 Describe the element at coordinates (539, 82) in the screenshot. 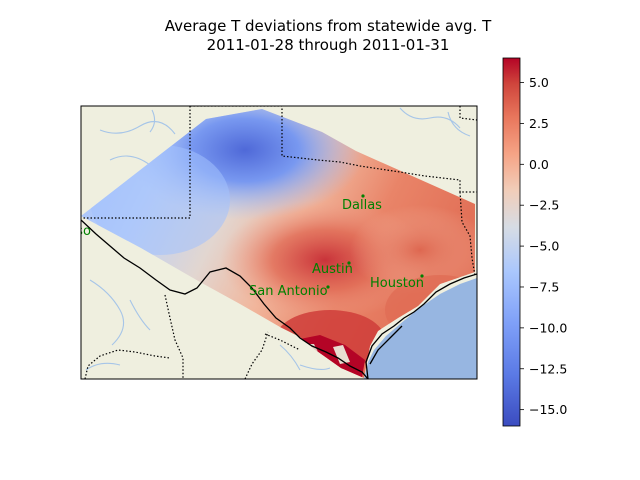

I see `colorbar-tick-label: 5.0` at that location.